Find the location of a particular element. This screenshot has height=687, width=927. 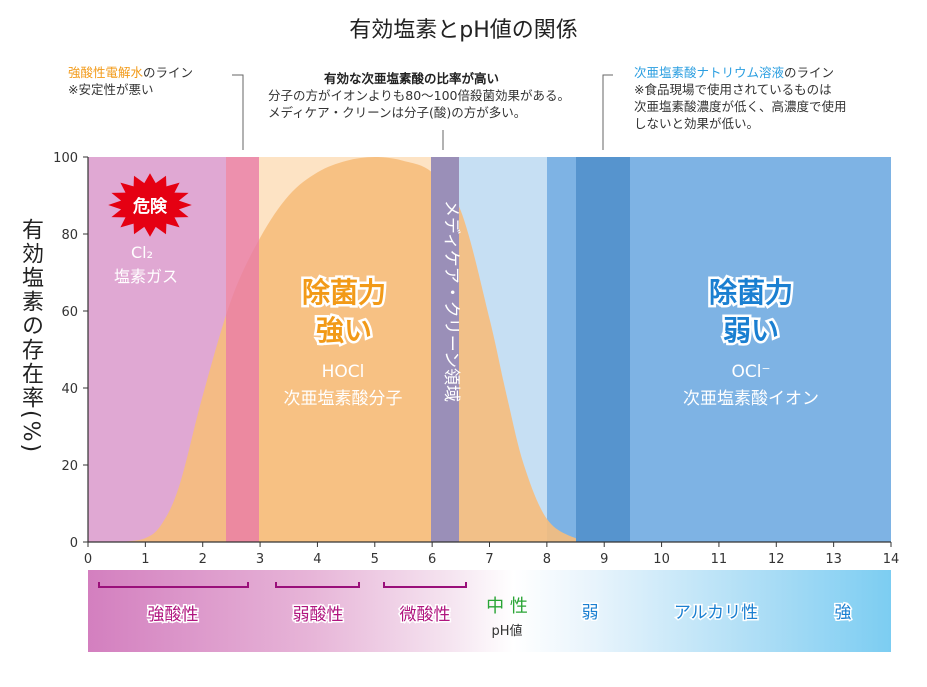

ph-alkaline: アルカリ性 is located at coordinates (716, 613).